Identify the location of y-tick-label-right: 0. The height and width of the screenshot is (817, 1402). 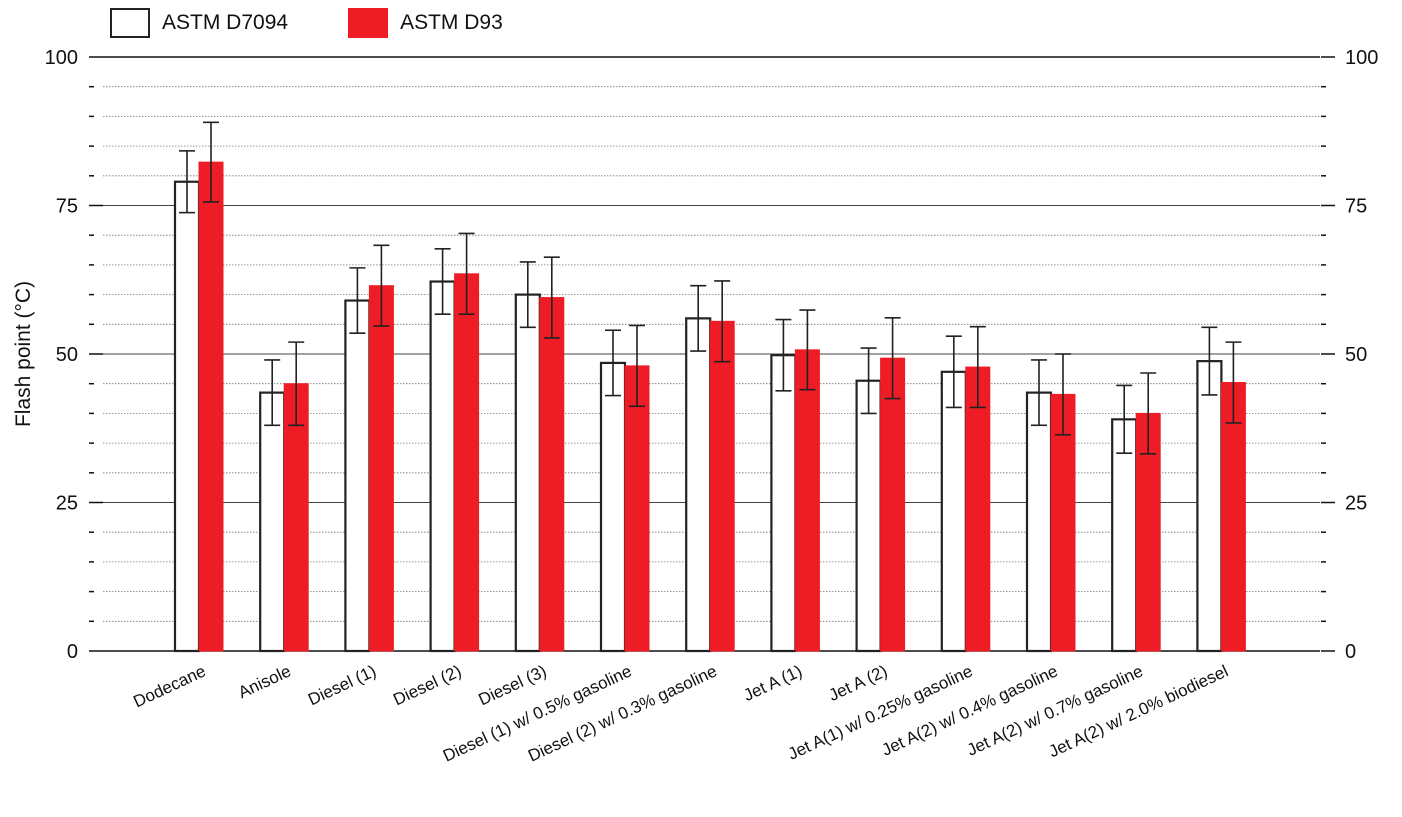
(1350, 652).